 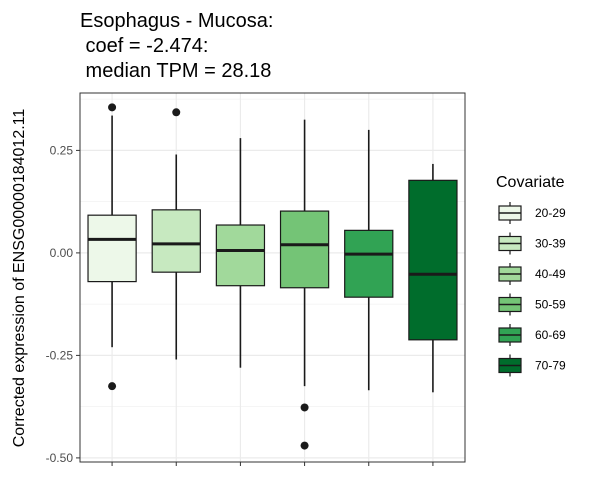 What do you see at coordinates (532, 213) in the screenshot?
I see `legend-item-20-29: 20-29` at bounding box center [532, 213].